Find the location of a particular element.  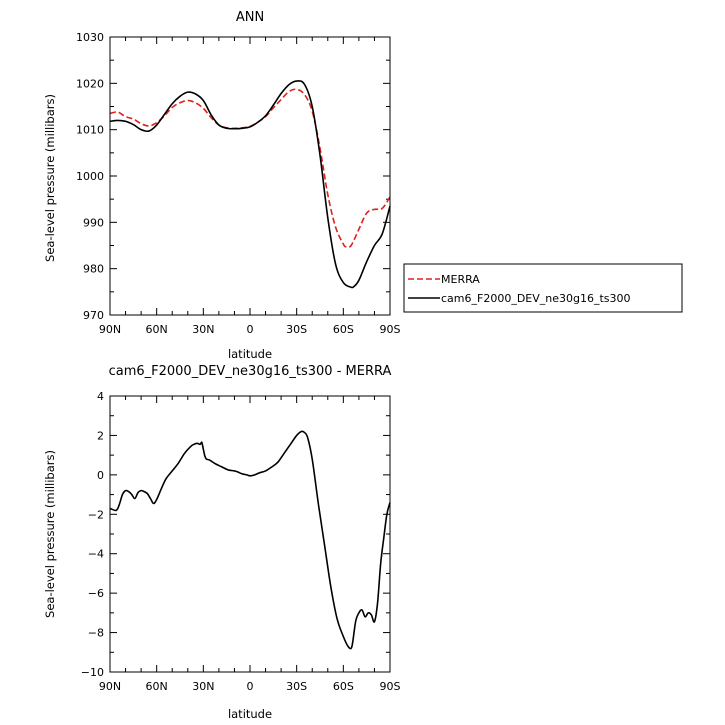

bottom-chart-title: cam6_F2000_DEV_ne30g16_ts300 - MERRA is located at coordinates (250, 371).